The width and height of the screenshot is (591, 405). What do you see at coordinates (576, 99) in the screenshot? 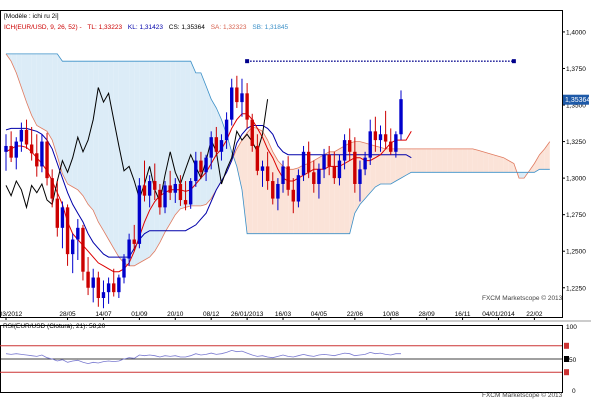
I see `price-badge-bg` at bounding box center [576, 99].